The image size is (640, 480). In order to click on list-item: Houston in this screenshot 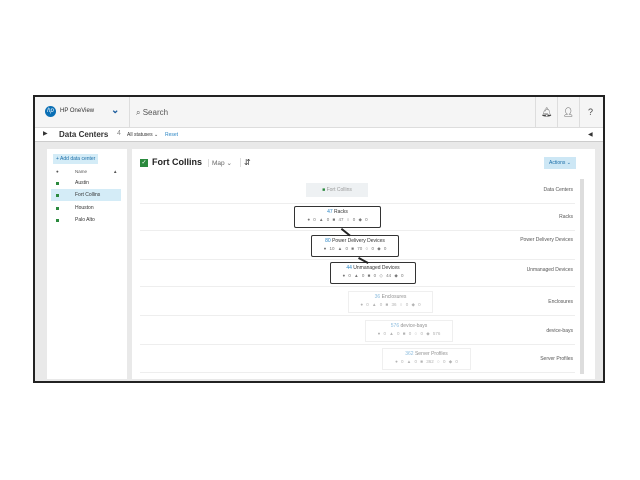, I will do `click(86, 208)`.